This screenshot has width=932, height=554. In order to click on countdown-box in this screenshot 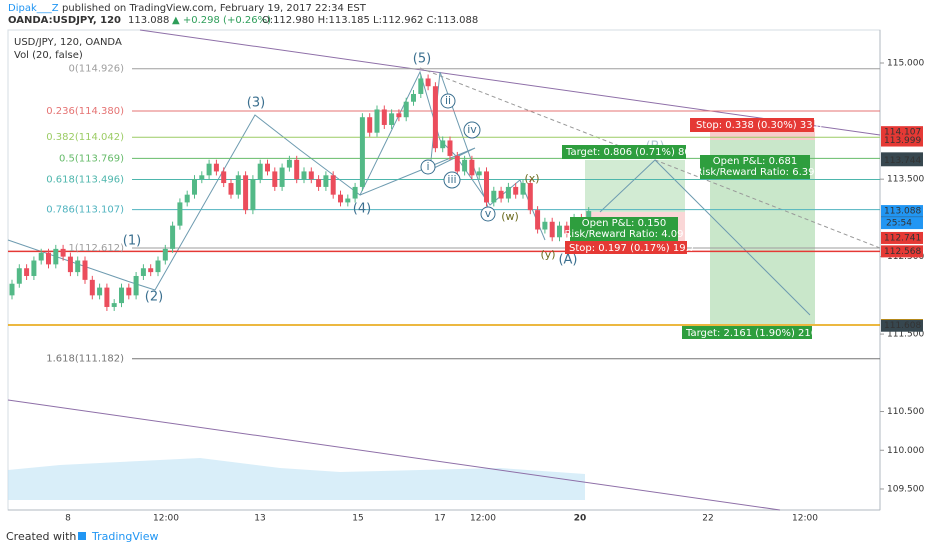, I will do `click(902, 223)`.